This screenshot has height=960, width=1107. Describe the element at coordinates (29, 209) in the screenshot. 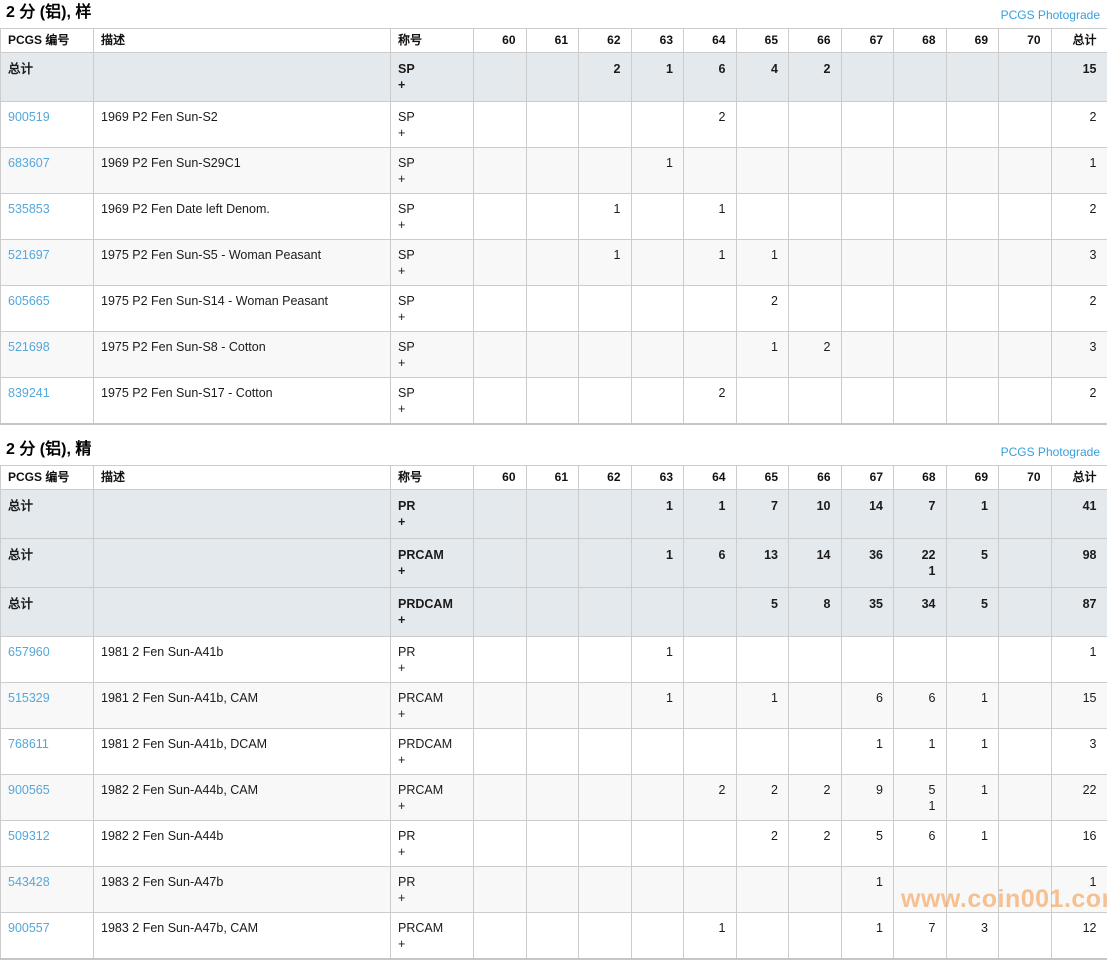

I see `coin-number-link: 535853` at that location.